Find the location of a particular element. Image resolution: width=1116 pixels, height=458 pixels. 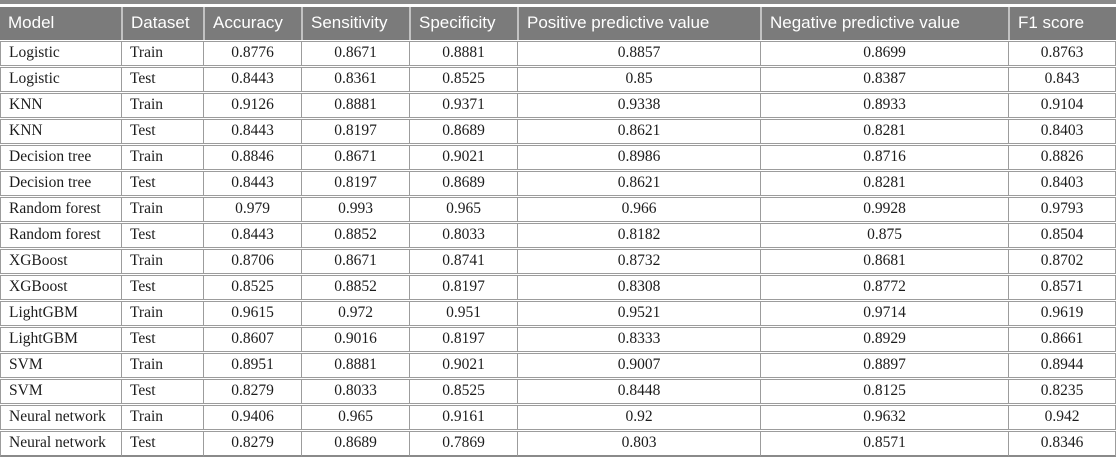

cell-specificity: 0.9161 is located at coordinates (463, 417).